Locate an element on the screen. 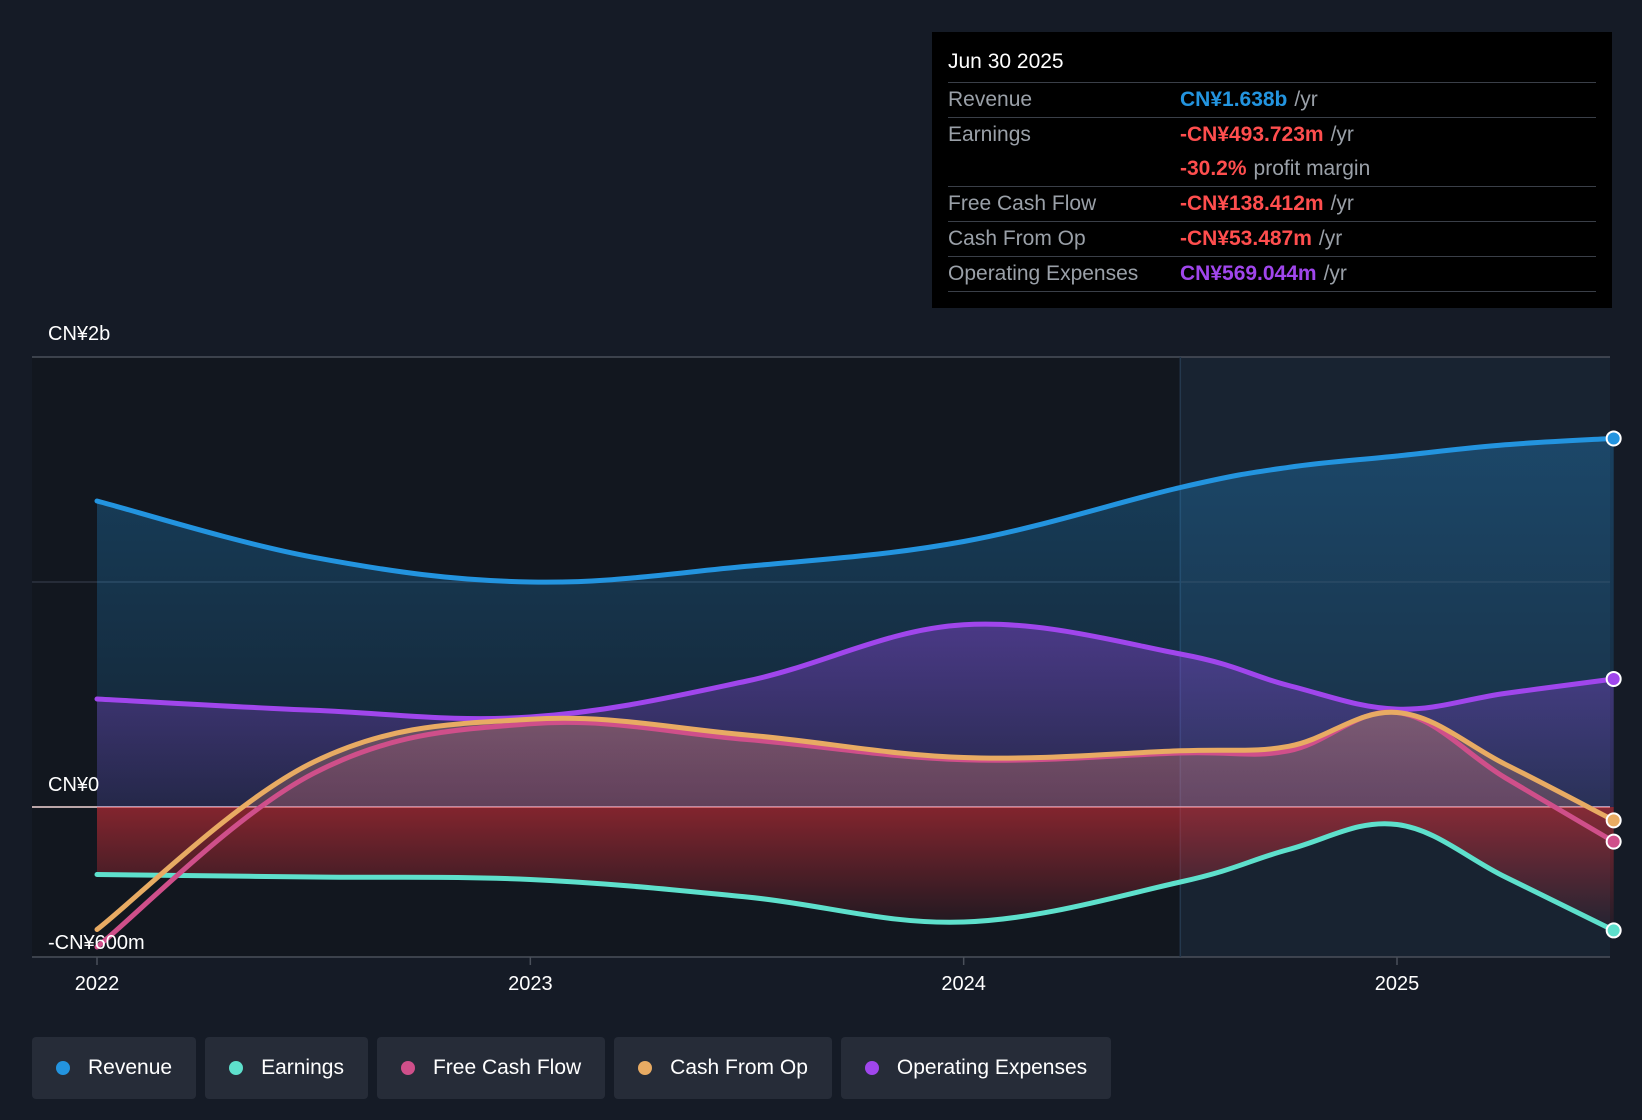  tooltip-row-name: Cash From Op is located at coordinates (1017, 238).